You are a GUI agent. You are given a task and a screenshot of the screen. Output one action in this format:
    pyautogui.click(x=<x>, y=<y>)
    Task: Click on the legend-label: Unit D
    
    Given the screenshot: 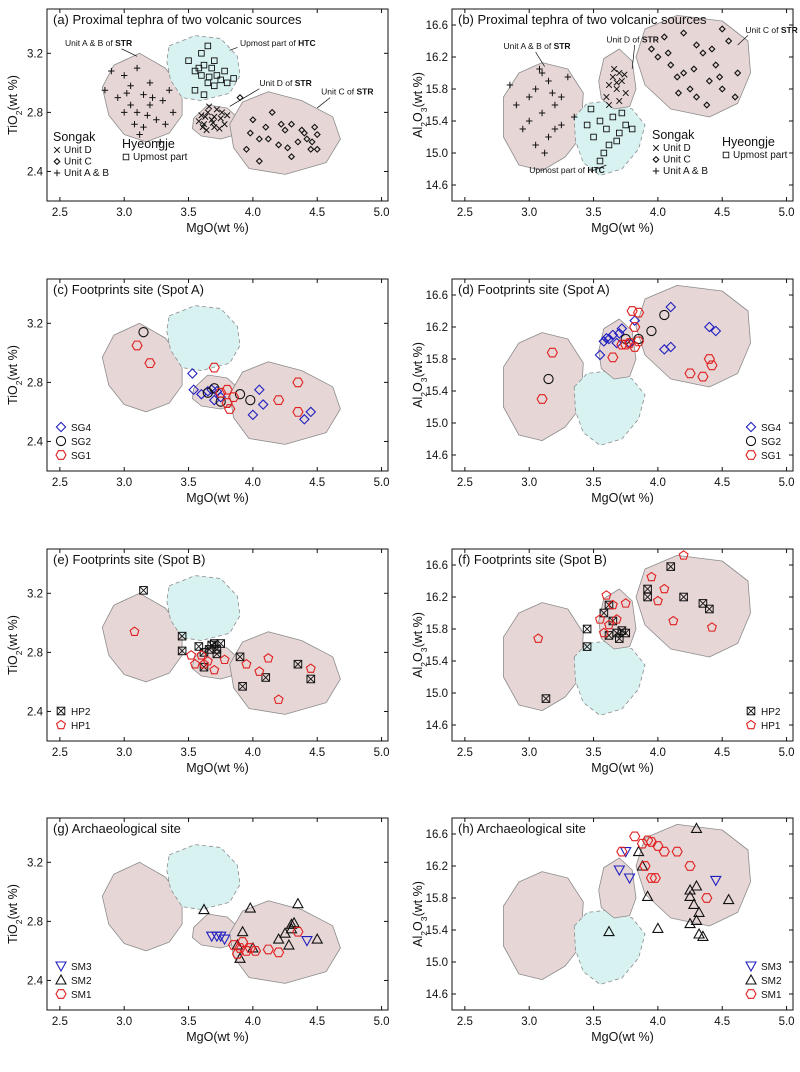 What is the action you would take?
    pyautogui.click(x=78, y=150)
    